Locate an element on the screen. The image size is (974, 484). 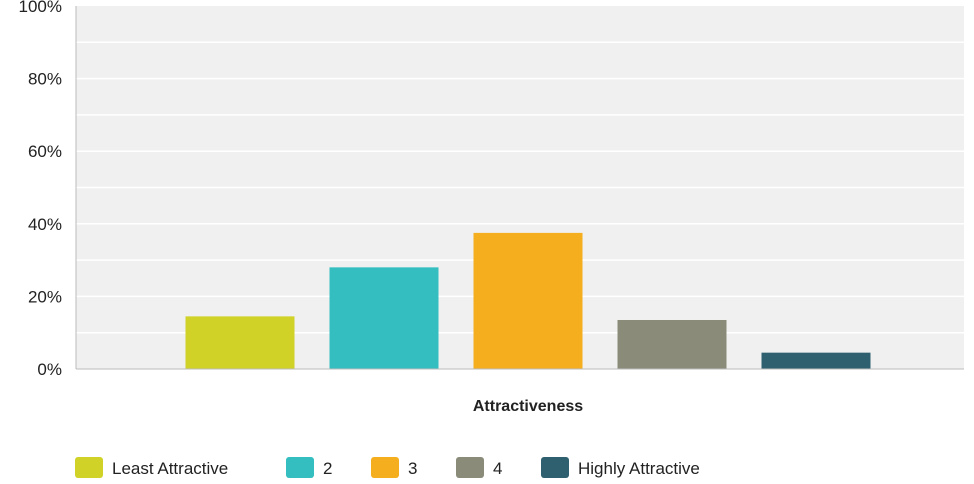
x-axis-title: Attractiveness is located at coordinates (528, 406).